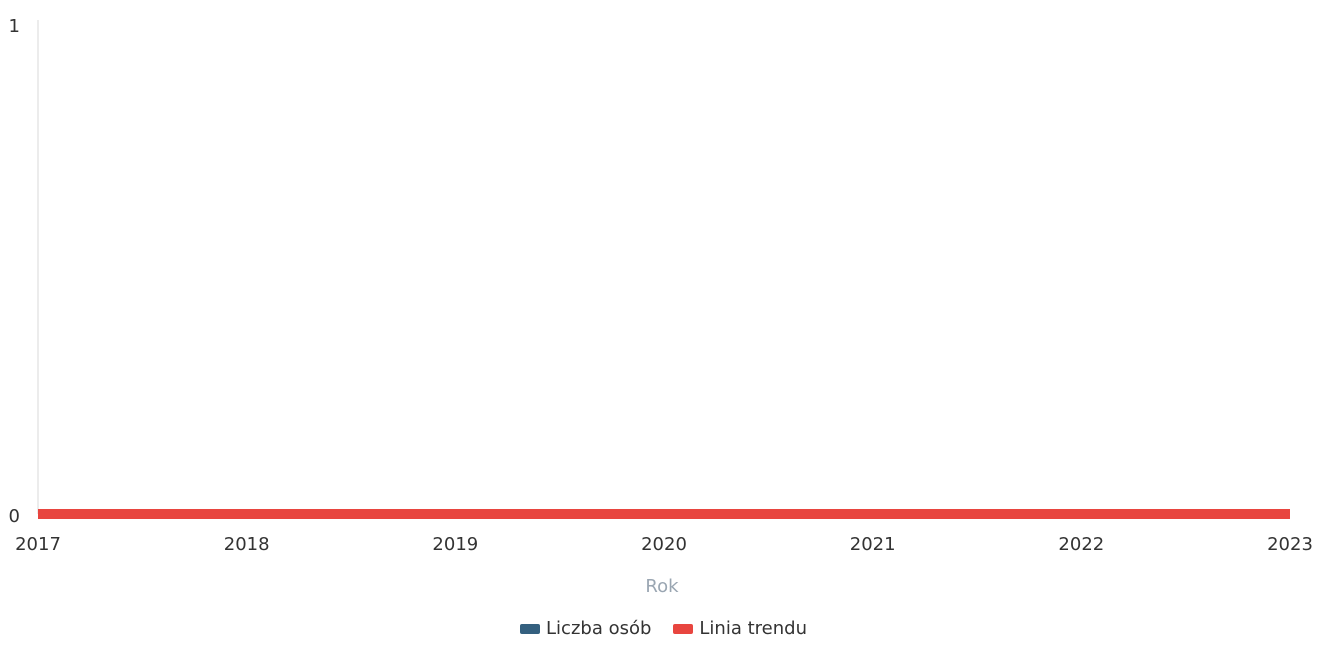 The height and width of the screenshot is (645, 1327). What do you see at coordinates (662, 586) in the screenshot?
I see `x-axis-title: Rok` at bounding box center [662, 586].